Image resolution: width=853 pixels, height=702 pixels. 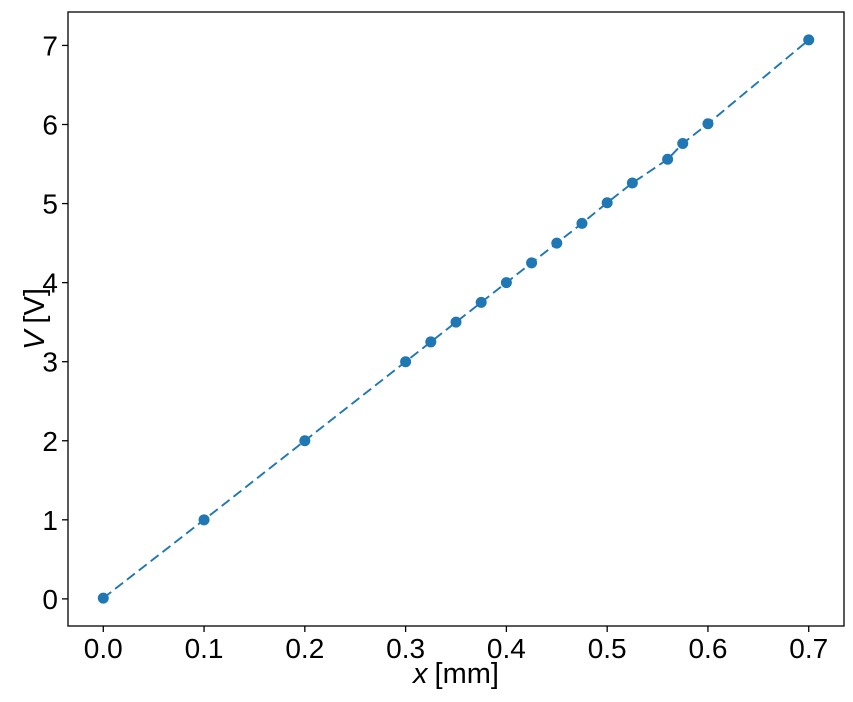 I want to click on y-tick-label: 2, so click(x=50, y=441).